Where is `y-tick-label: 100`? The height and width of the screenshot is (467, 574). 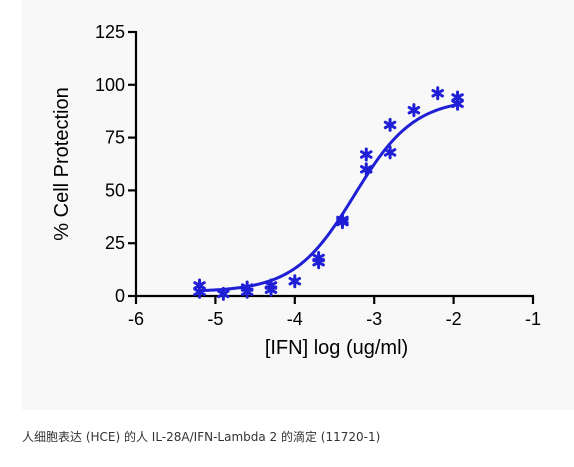
y-tick-label: 100 is located at coordinates (110, 85).